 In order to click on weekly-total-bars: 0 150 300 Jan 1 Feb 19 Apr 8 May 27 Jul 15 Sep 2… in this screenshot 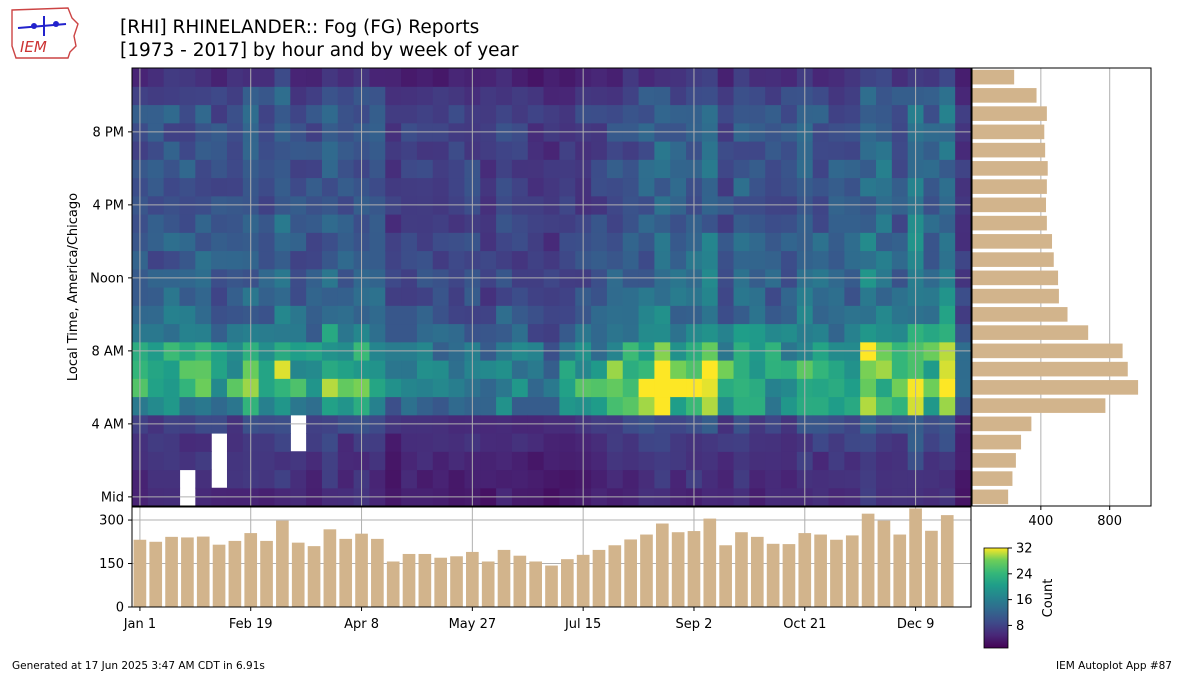, I will do `click(535, 569)`.